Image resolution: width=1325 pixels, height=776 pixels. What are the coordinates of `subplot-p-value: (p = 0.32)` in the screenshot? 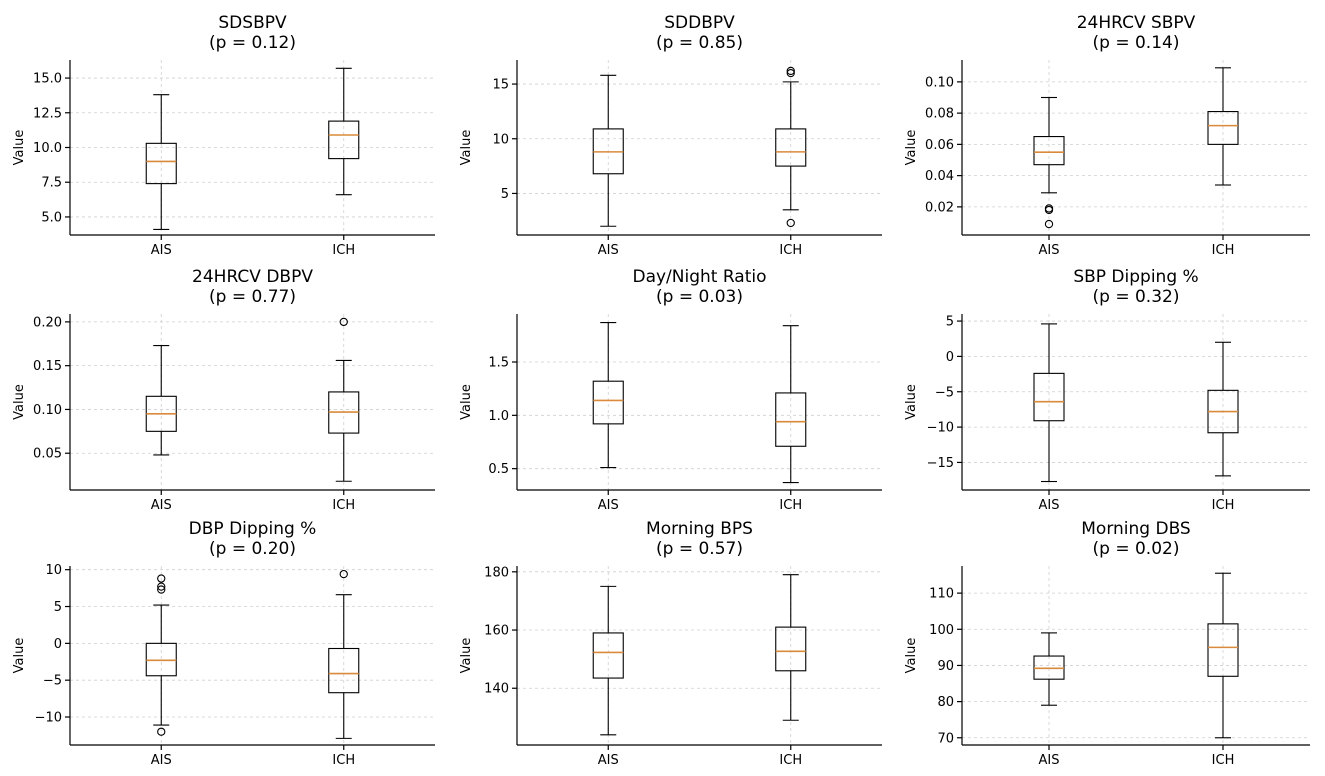 It's located at (1136, 297).